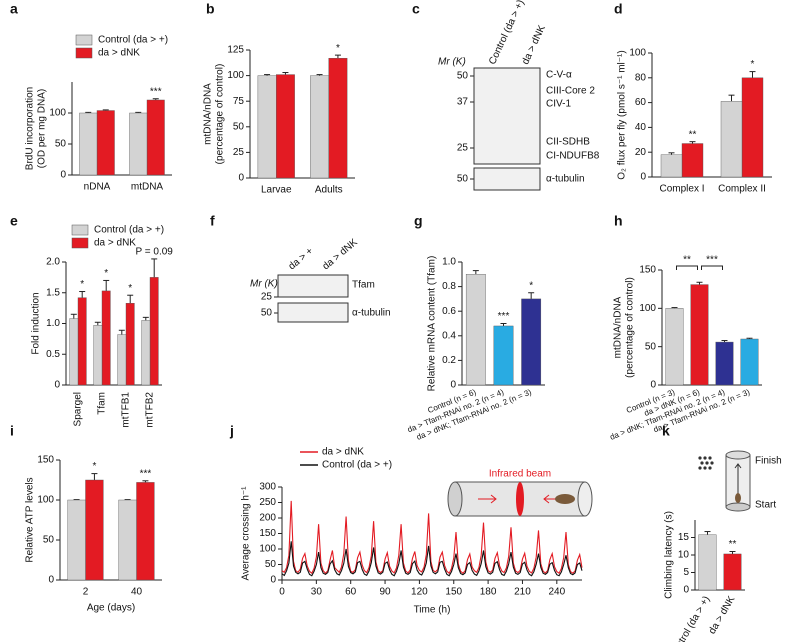 This screenshot has height=642, width=800. What do you see at coordinates (231, 431) in the screenshot?
I see `panel-letter: j` at bounding box center [231, 431].